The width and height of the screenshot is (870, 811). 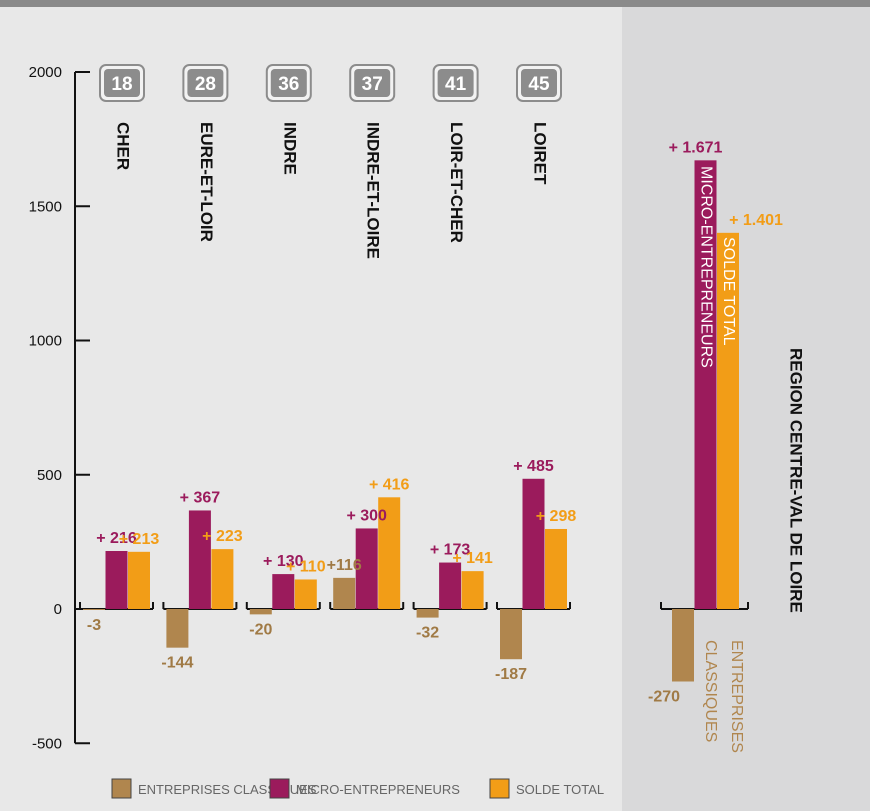 I want to click on data-label: + 367, so click(x=200, y=497).